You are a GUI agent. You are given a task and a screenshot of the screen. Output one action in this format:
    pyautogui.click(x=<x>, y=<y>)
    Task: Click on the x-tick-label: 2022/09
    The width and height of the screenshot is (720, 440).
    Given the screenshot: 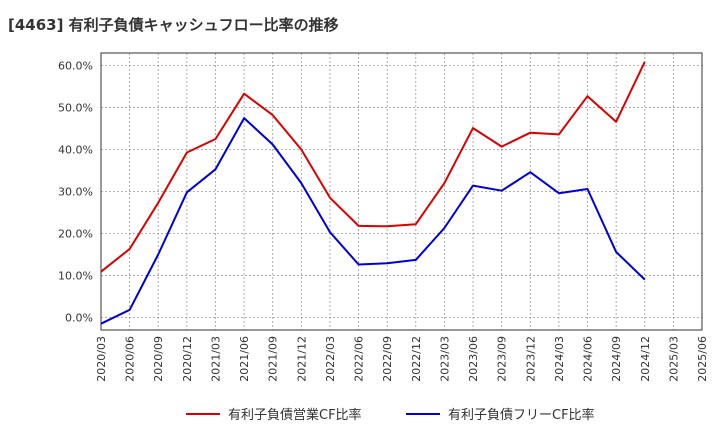 What is the action you would take?
    pyautogui.click(x=387, y=359)
    